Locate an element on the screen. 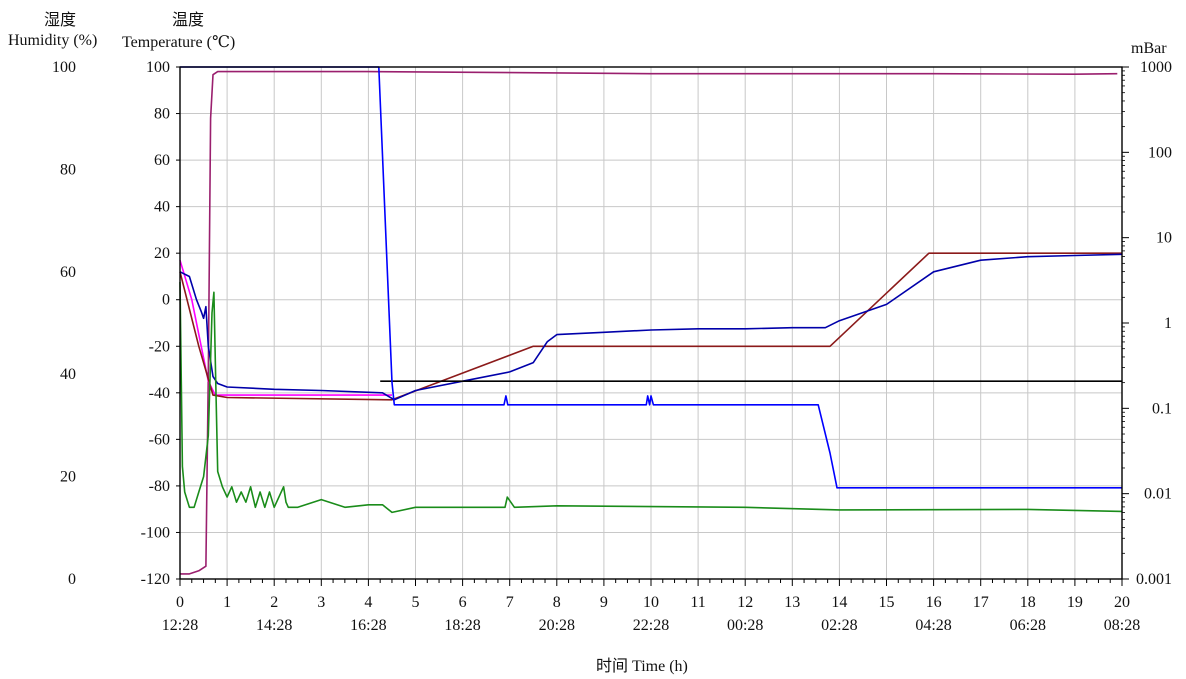 The image size is (1186, 679). pressure-axis: 0.001 0.01 0.1 1 10 100 1000 is located at coordinates (1147, 323).